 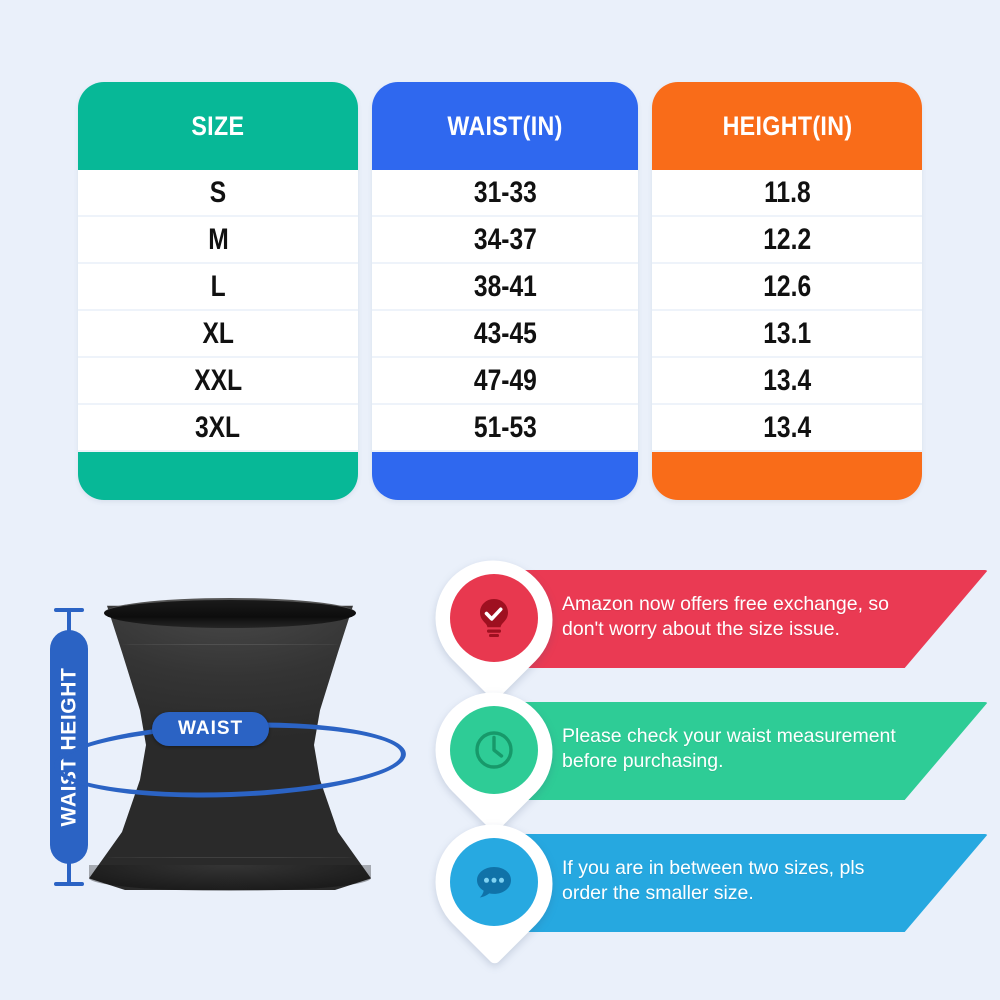 I want to click on table-cell-size: XL, so click(x=218, y=334).